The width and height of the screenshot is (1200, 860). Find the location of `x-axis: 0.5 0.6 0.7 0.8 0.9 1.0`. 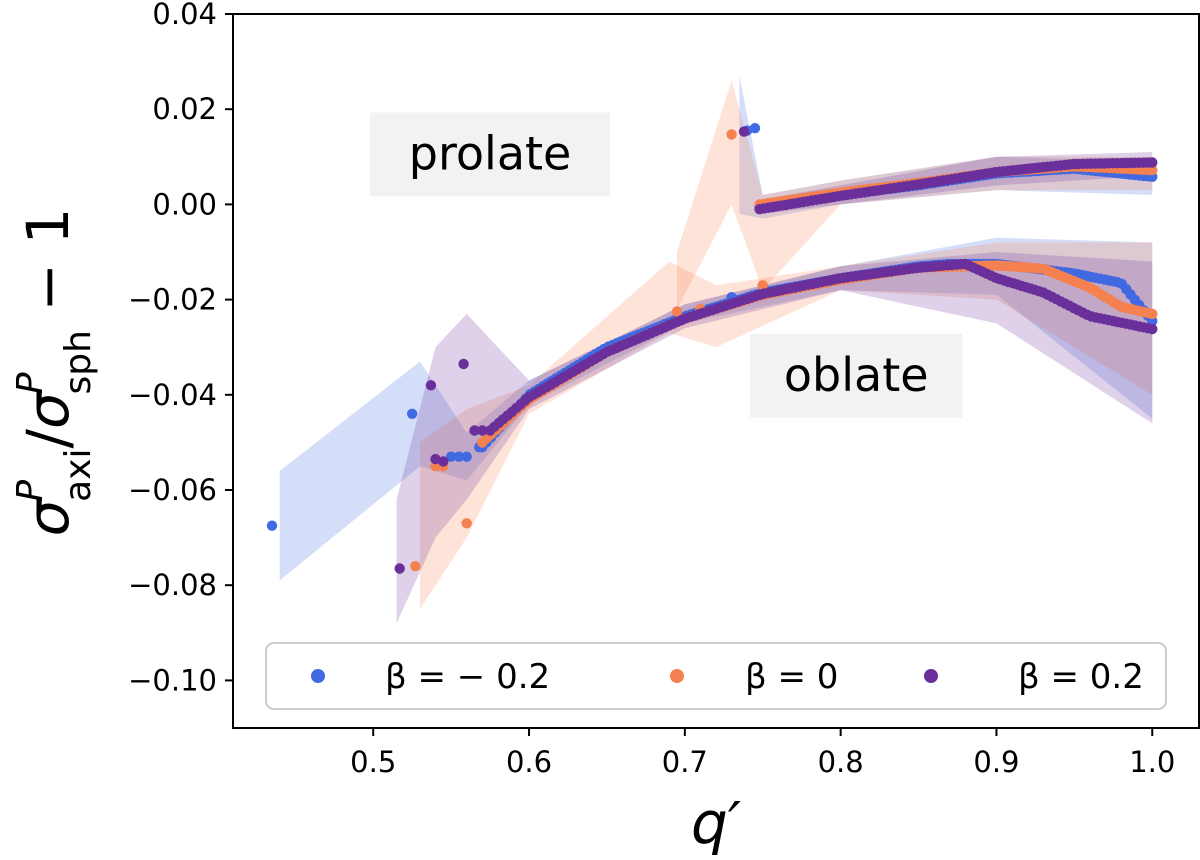

x-axis: 0.5 0.6 0.7 0.8 0.9 1.0 is located at coordinates (762, 753).